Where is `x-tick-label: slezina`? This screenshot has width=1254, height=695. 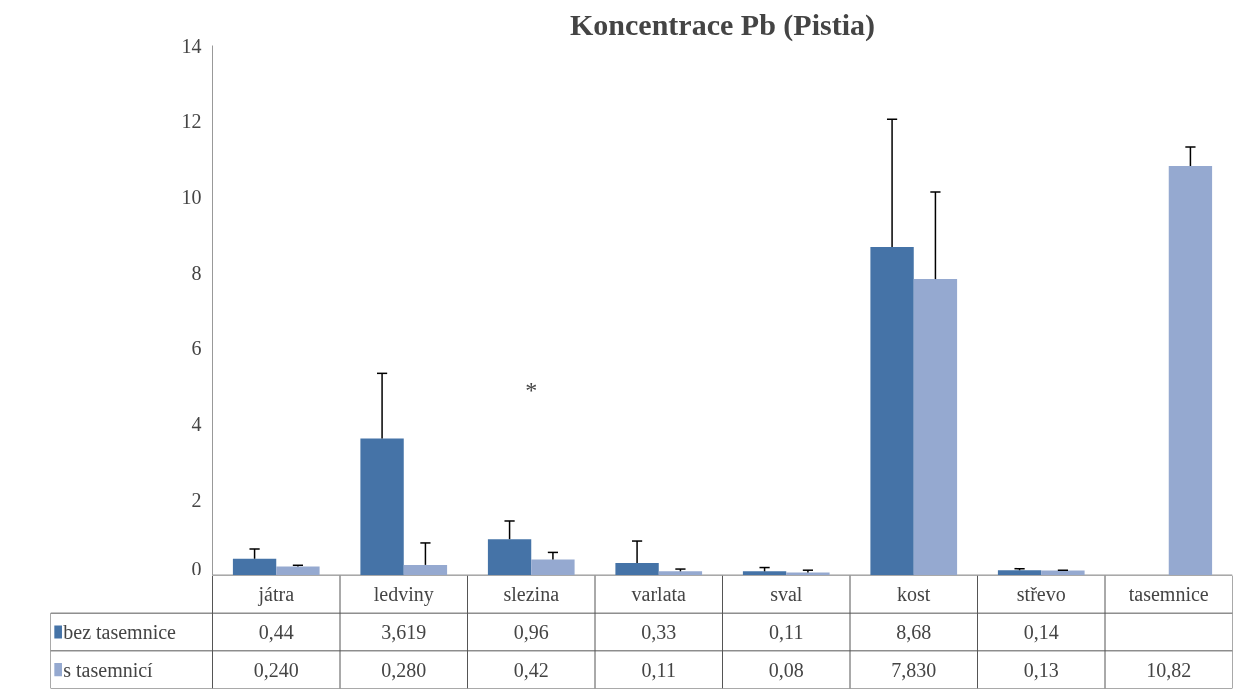 x-tick-label: slezina is located at coordinates (531, 594).